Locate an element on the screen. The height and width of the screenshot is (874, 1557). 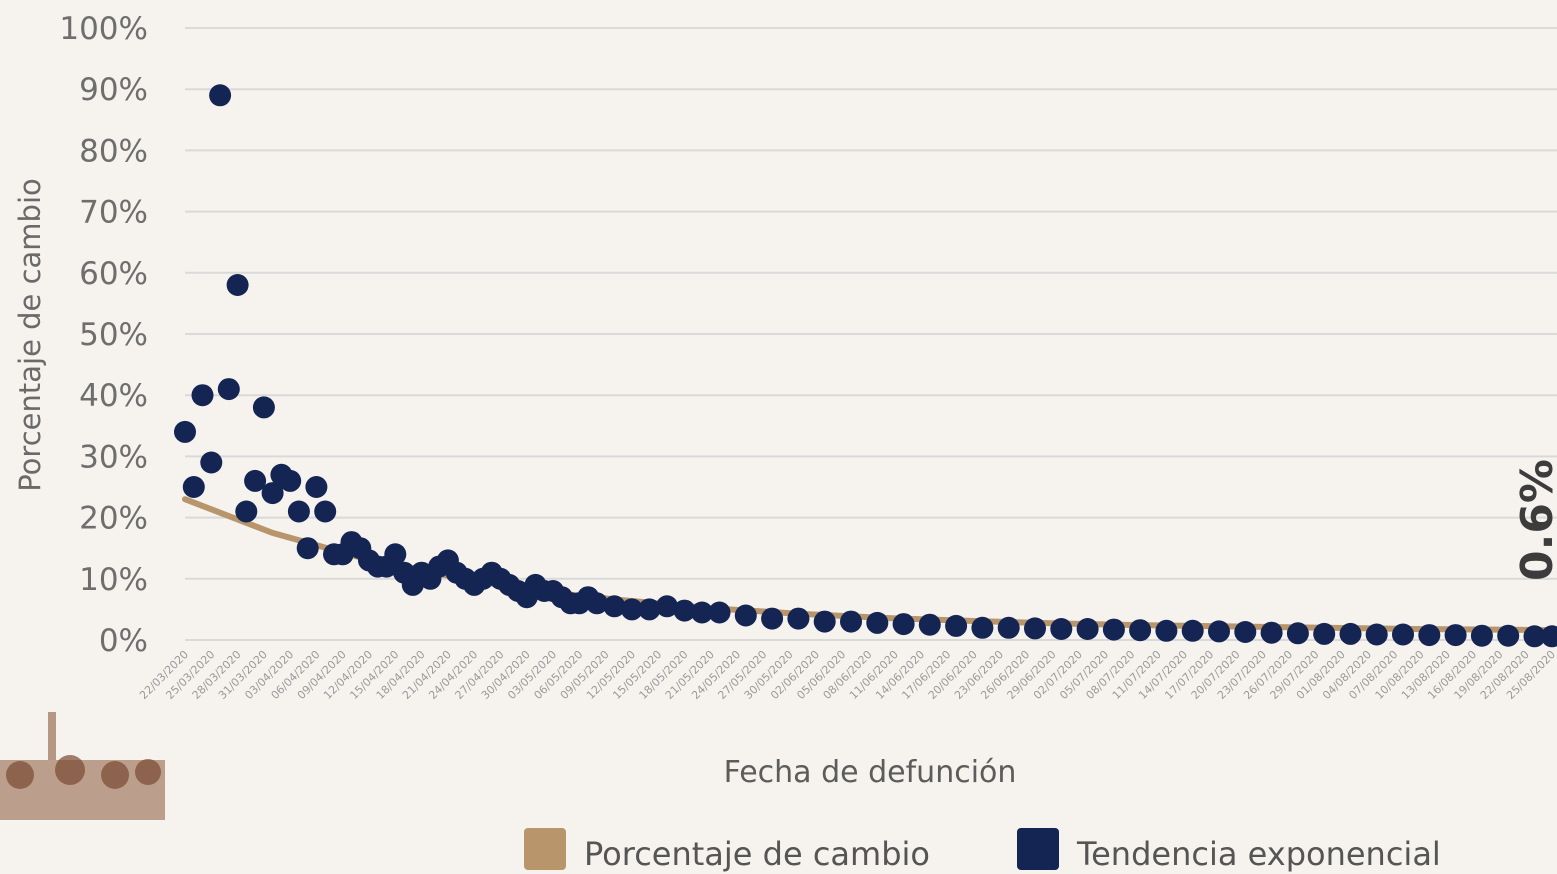
y-tick-label: 20% is located at coordinates (113, 519).